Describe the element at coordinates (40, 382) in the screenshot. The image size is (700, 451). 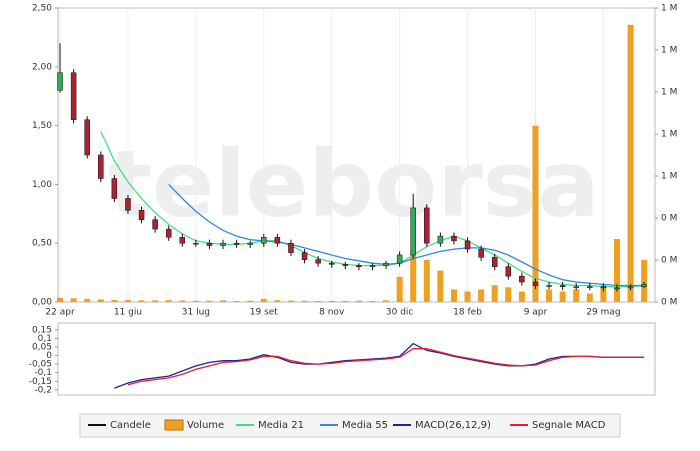
I see `y-tick-label: -0,15` at that location.